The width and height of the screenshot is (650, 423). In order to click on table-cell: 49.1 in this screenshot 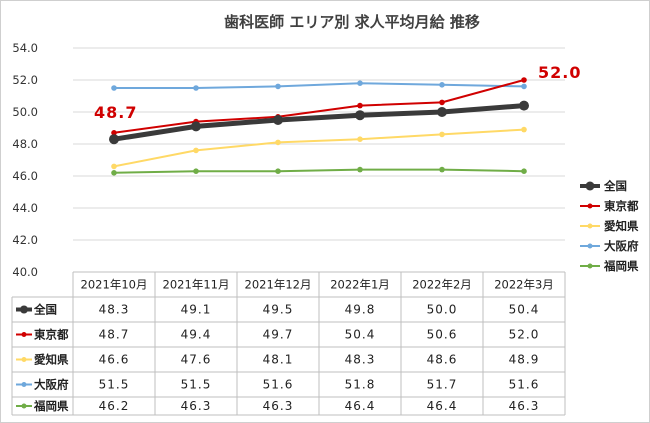, I will do `click(196, 310)`.